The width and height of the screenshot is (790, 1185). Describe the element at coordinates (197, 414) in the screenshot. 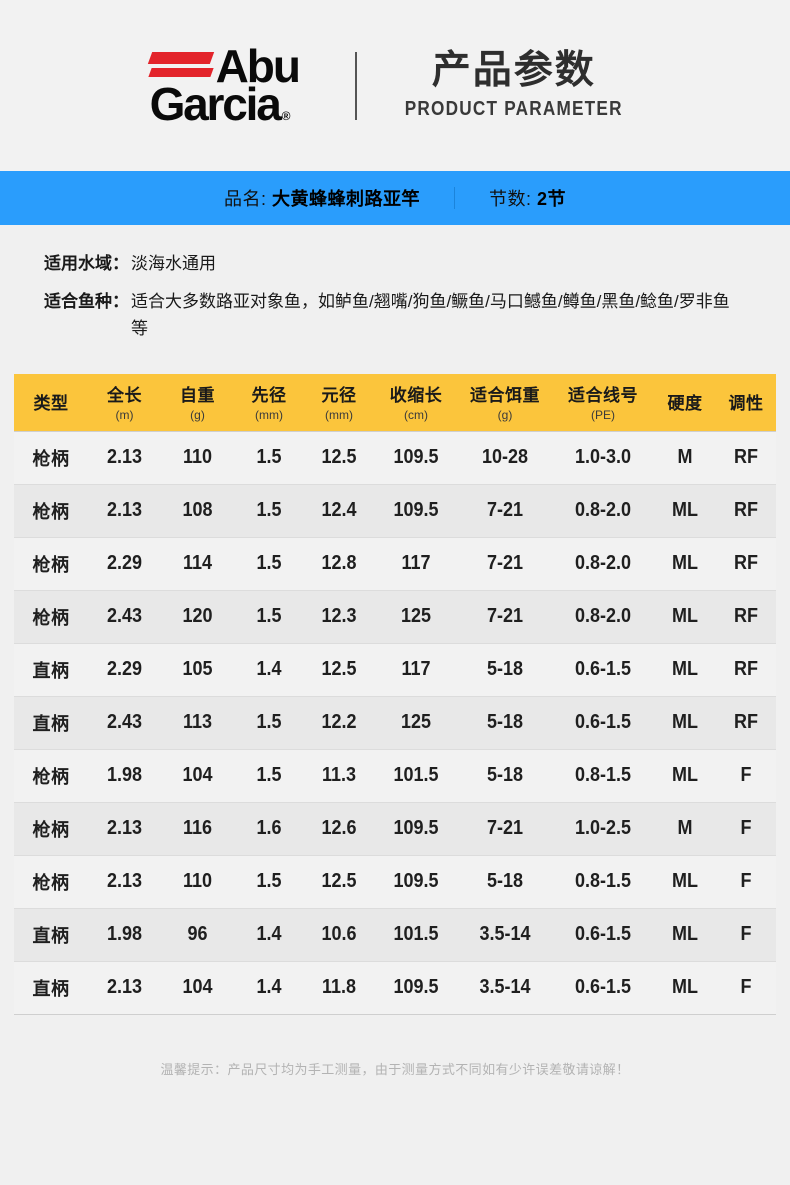

I see `column-header-unit: (g)` at that location.